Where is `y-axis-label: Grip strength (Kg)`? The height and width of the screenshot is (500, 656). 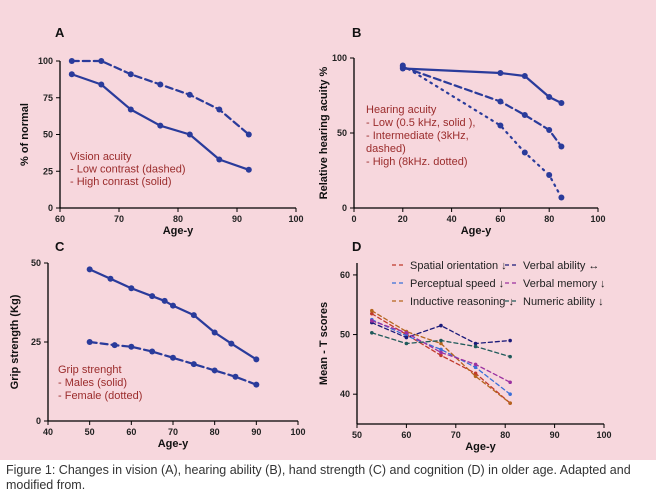 y-axis-label: Grip strength (Kg) is located at coordinates (15, 341).